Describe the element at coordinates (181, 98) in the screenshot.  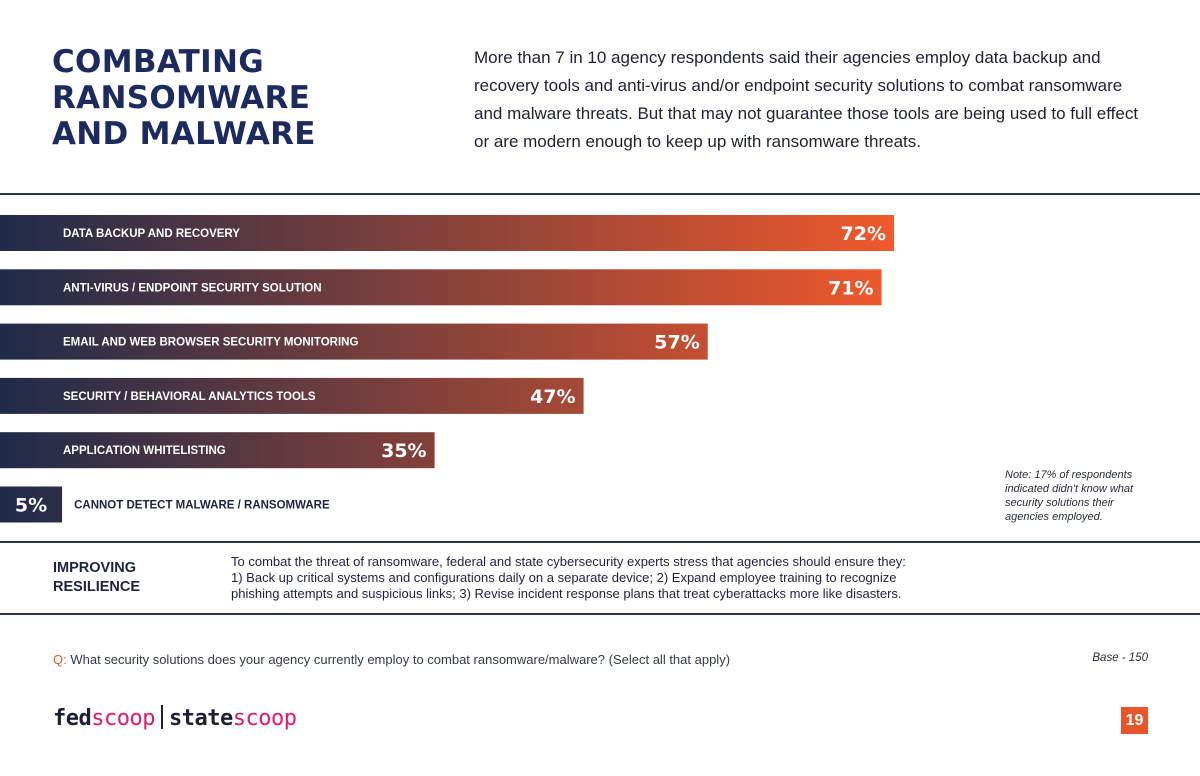
I see `title-line: RANSOMWARE` at that location.